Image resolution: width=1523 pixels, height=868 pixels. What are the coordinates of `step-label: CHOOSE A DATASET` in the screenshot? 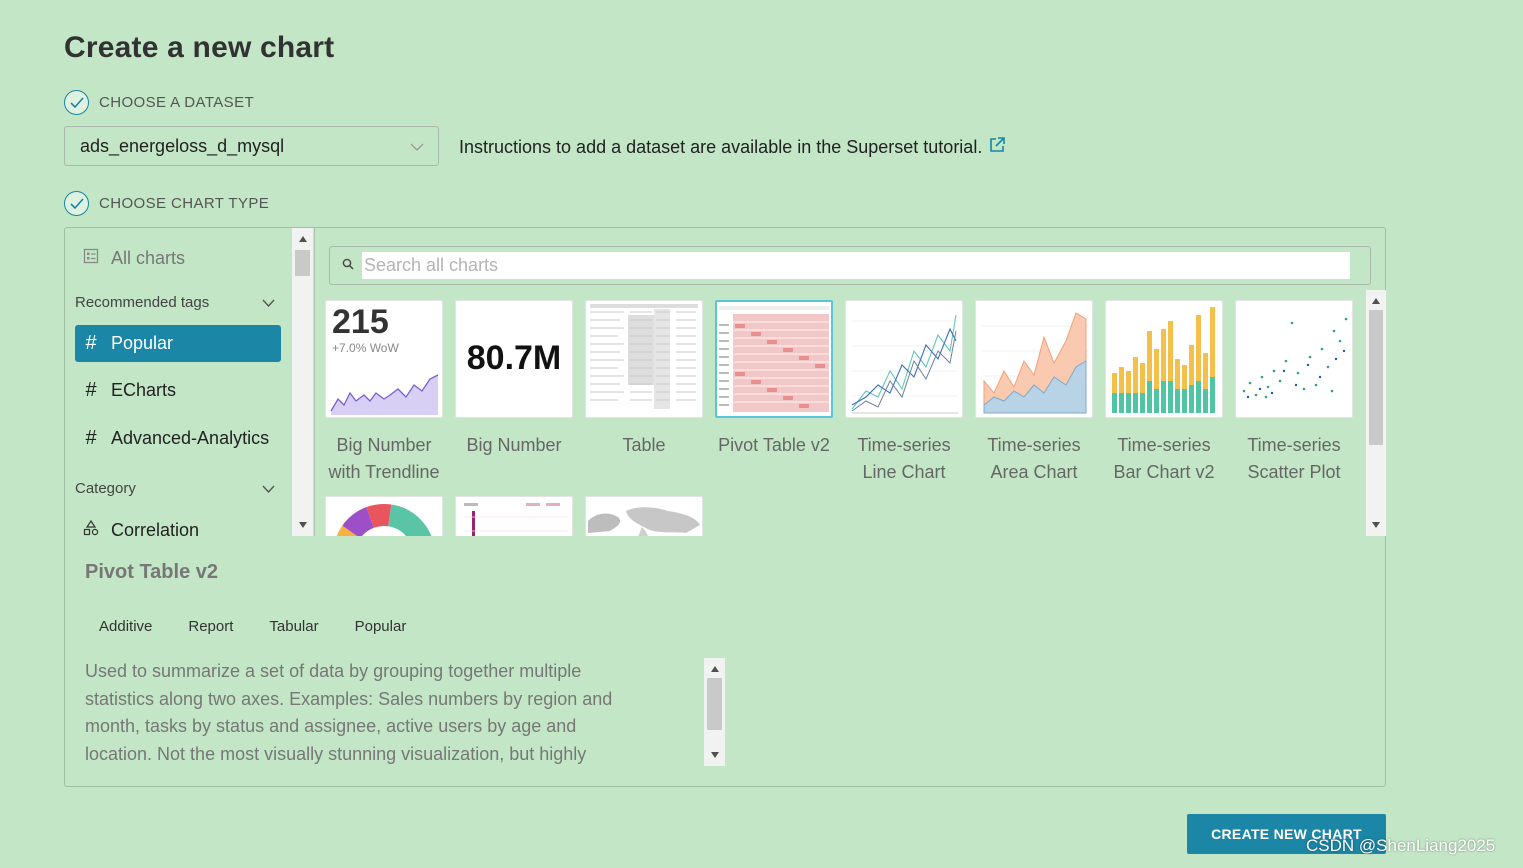 It's located at (177, 102).